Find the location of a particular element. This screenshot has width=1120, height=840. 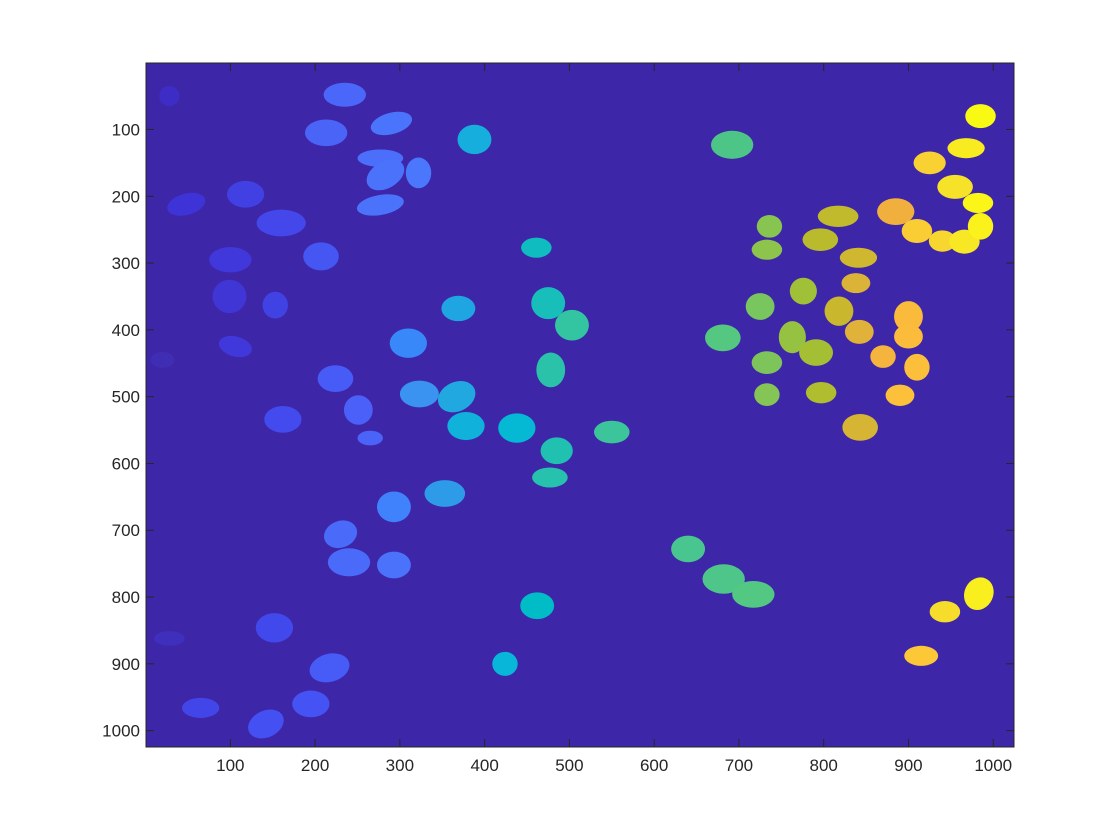

x-tick-label: 200 is located at coordinates (315, 765).